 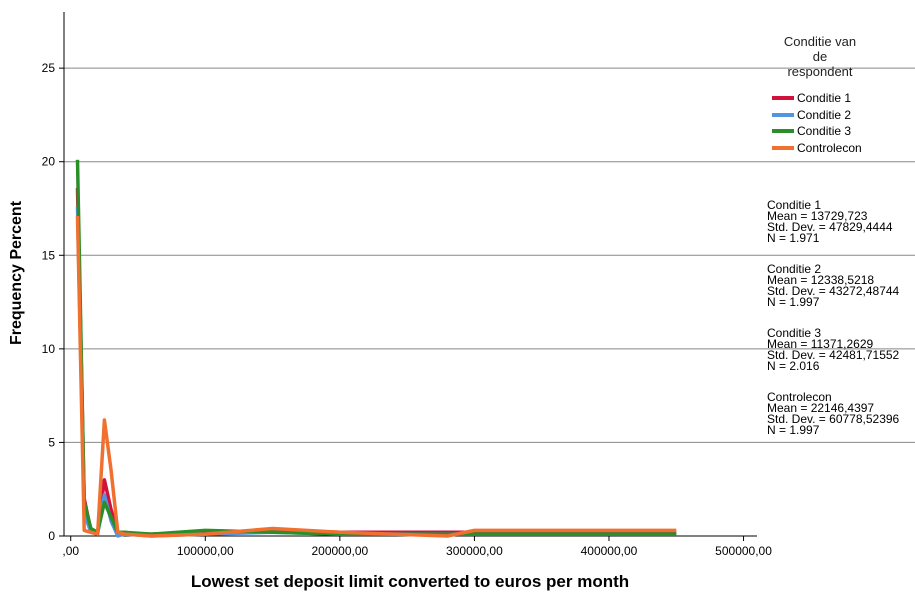 I want to click on stat-mean: Mean = 22146,4397, so click(x=821, y=408).